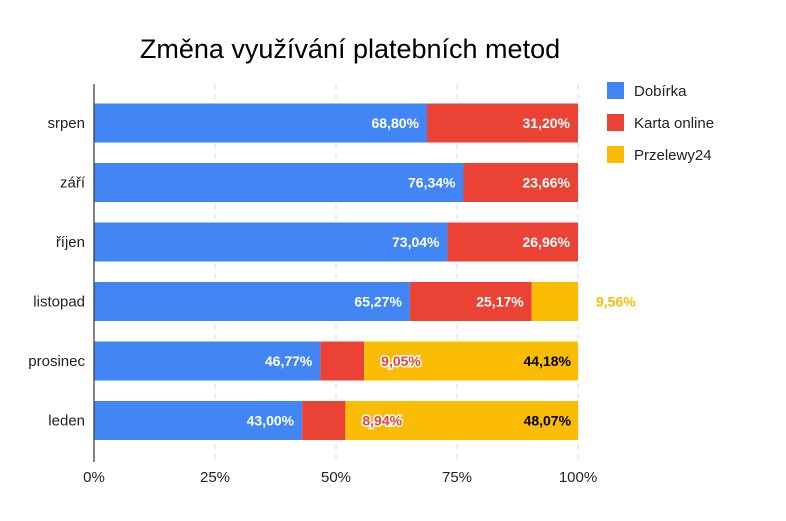 Image resolution: width=786 pixels, height=521 pixels. Describe the element at coordinates (350, 49) in the screenshot. I see `chart-title: Změna využívání platebních metod` at that location.